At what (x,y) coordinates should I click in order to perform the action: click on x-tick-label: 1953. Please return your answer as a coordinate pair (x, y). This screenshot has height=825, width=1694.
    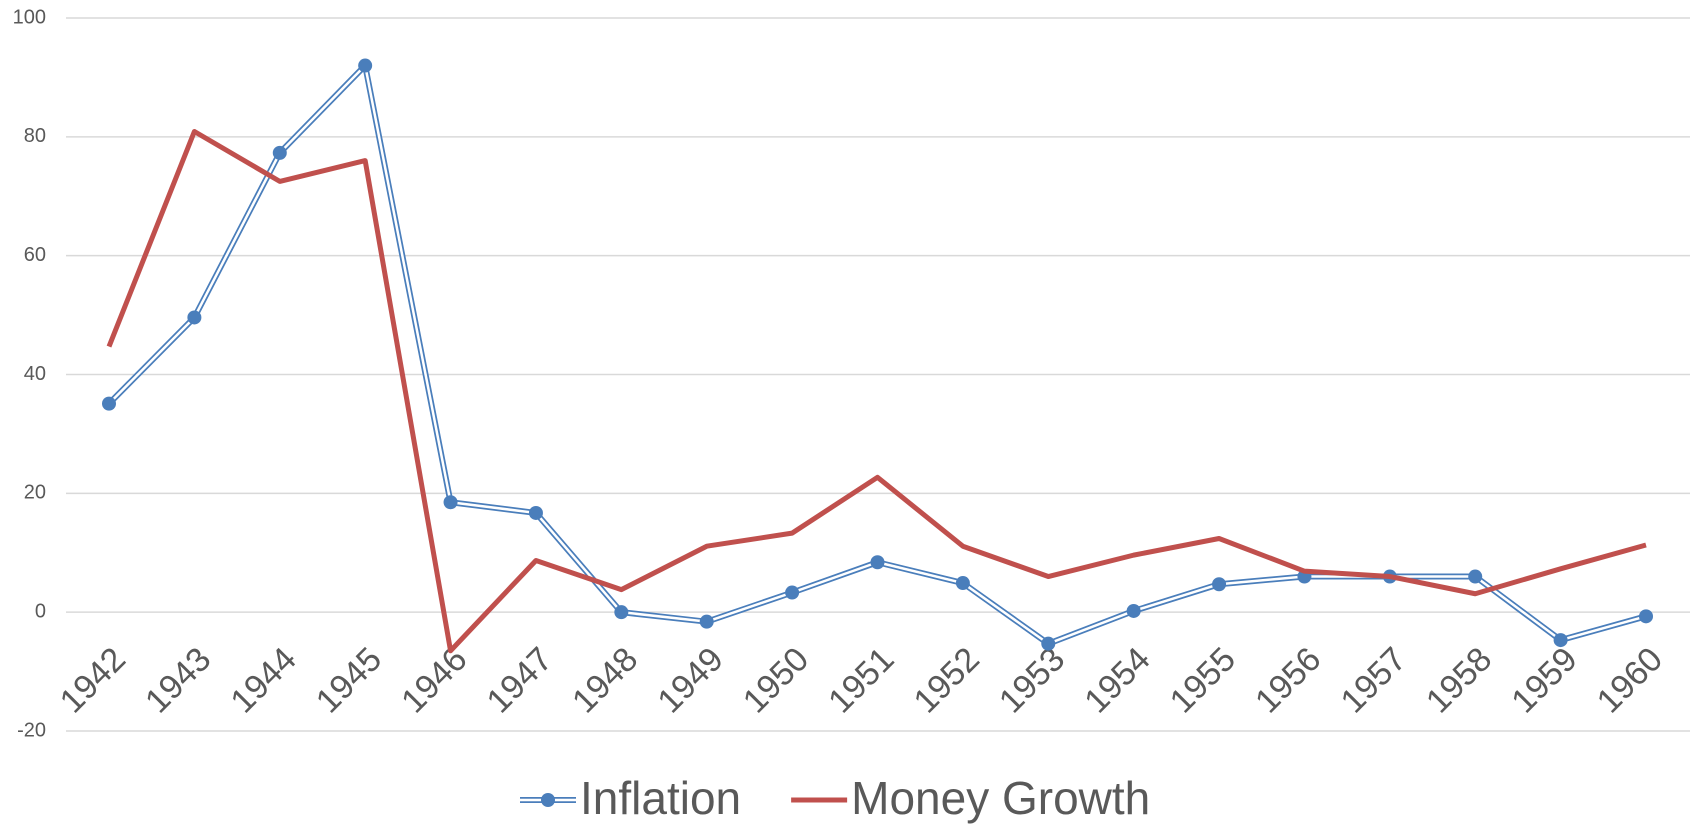
    Looking at the image, I should click on (1032, 680).